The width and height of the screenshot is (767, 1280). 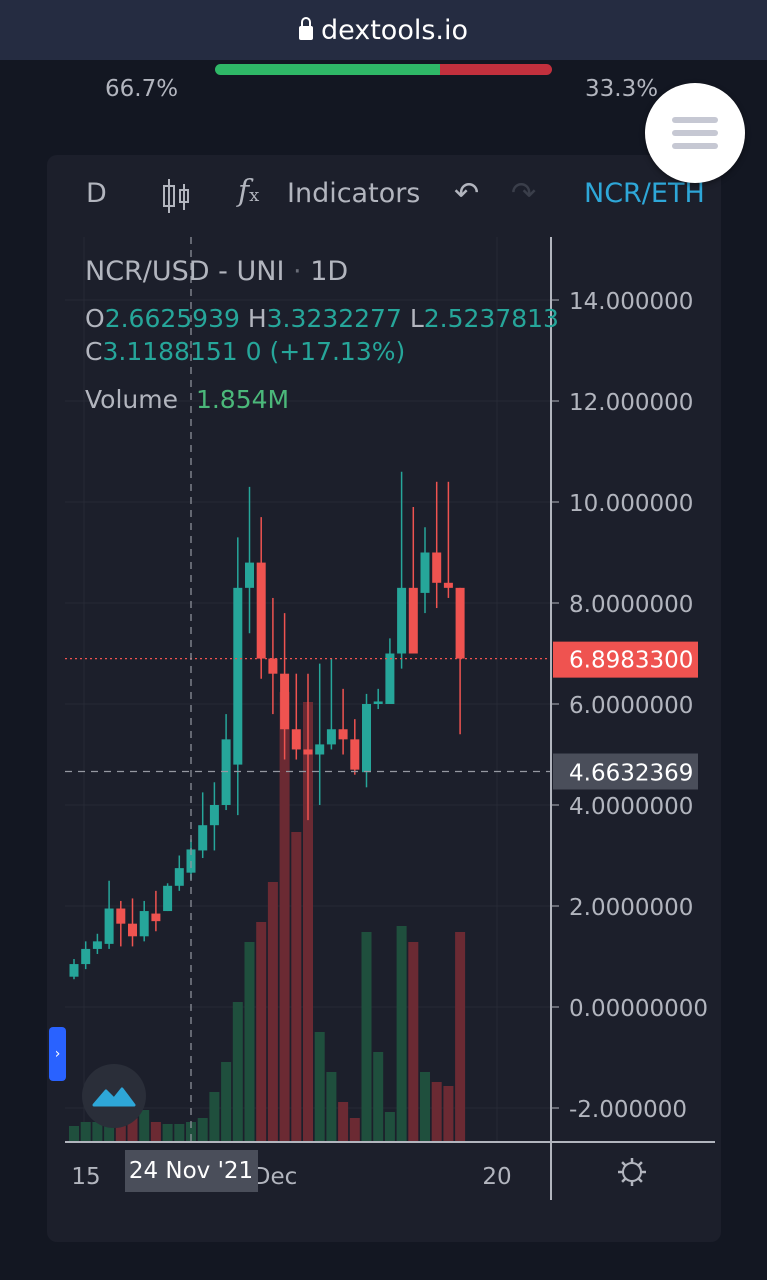 What do you see at coordinates (631, 661) in the screenshot?
I see `last-price-label: 6.8983300` at bounding box center [631, 661].